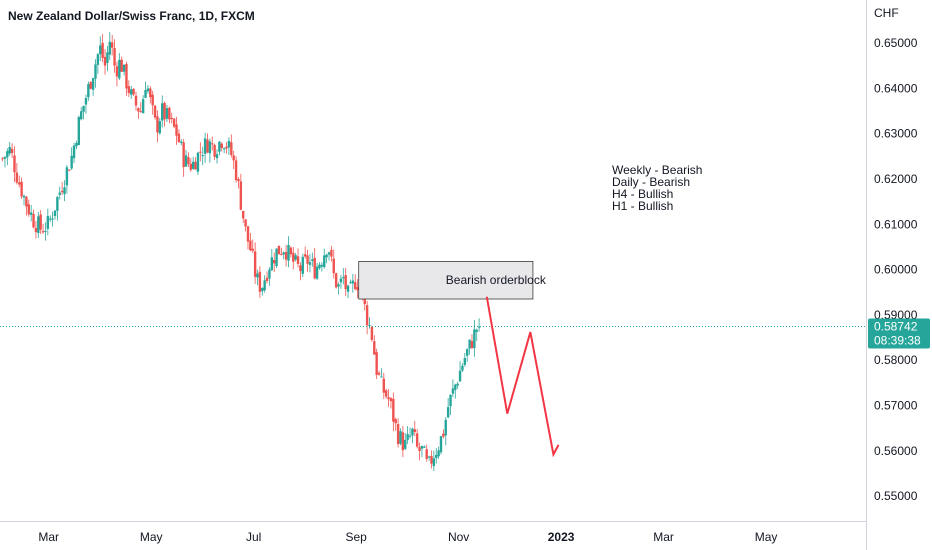 The width and height of the screenshot is (932, 550). What do you see at coordinates (522, 377) in the screenshot?
I see `projection-path` at bounding box center [522, 377].